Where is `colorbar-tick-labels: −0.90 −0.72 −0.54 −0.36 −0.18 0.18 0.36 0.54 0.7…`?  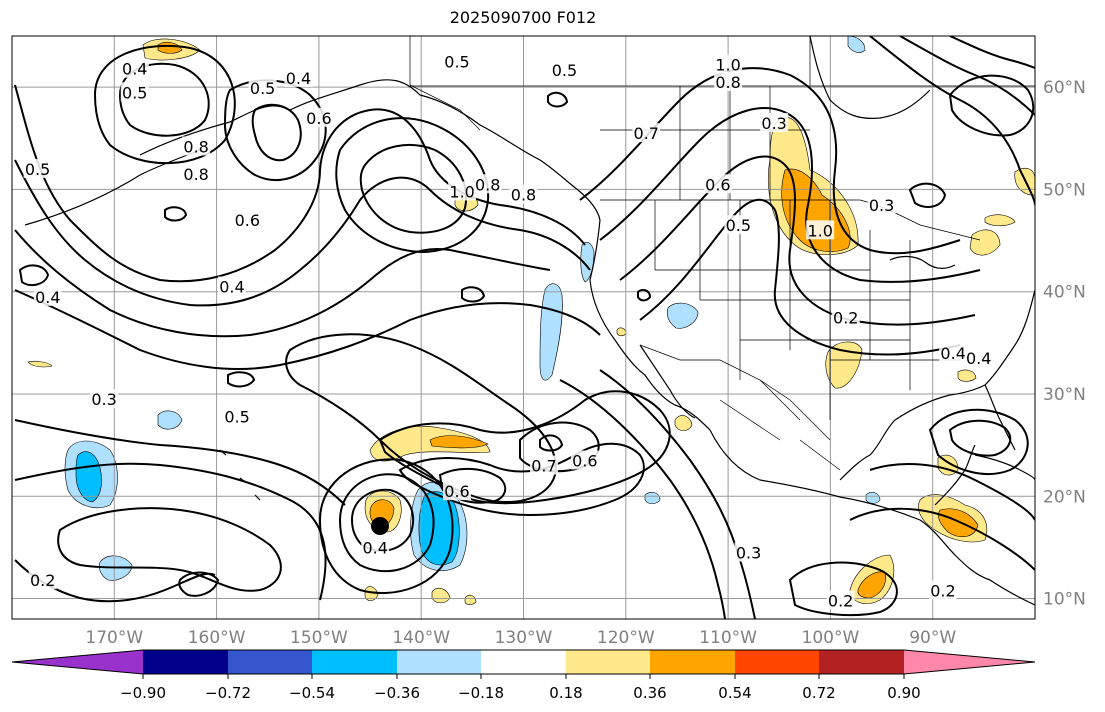
colorbar-tick-labels: −0.90 −0.72 −0.54 −0.36 −0.18 0.18 0.36 0.54 0.7… is located at coordinates (520, 688).